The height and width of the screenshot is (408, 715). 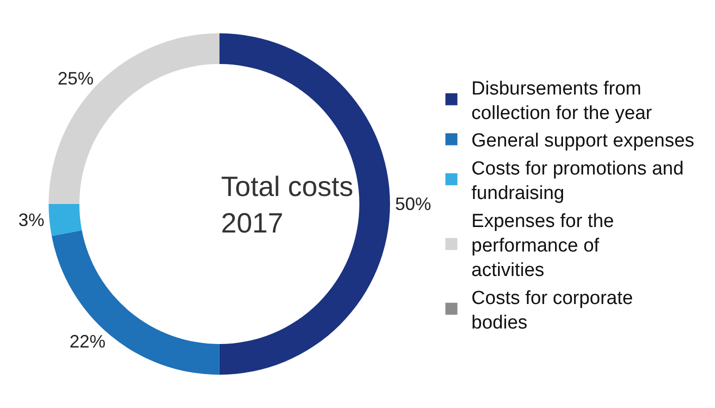 What do you see at coordinates (76, 78) in the screenshot?
I see `data-label: 25%` at bounding box center [76, 78].